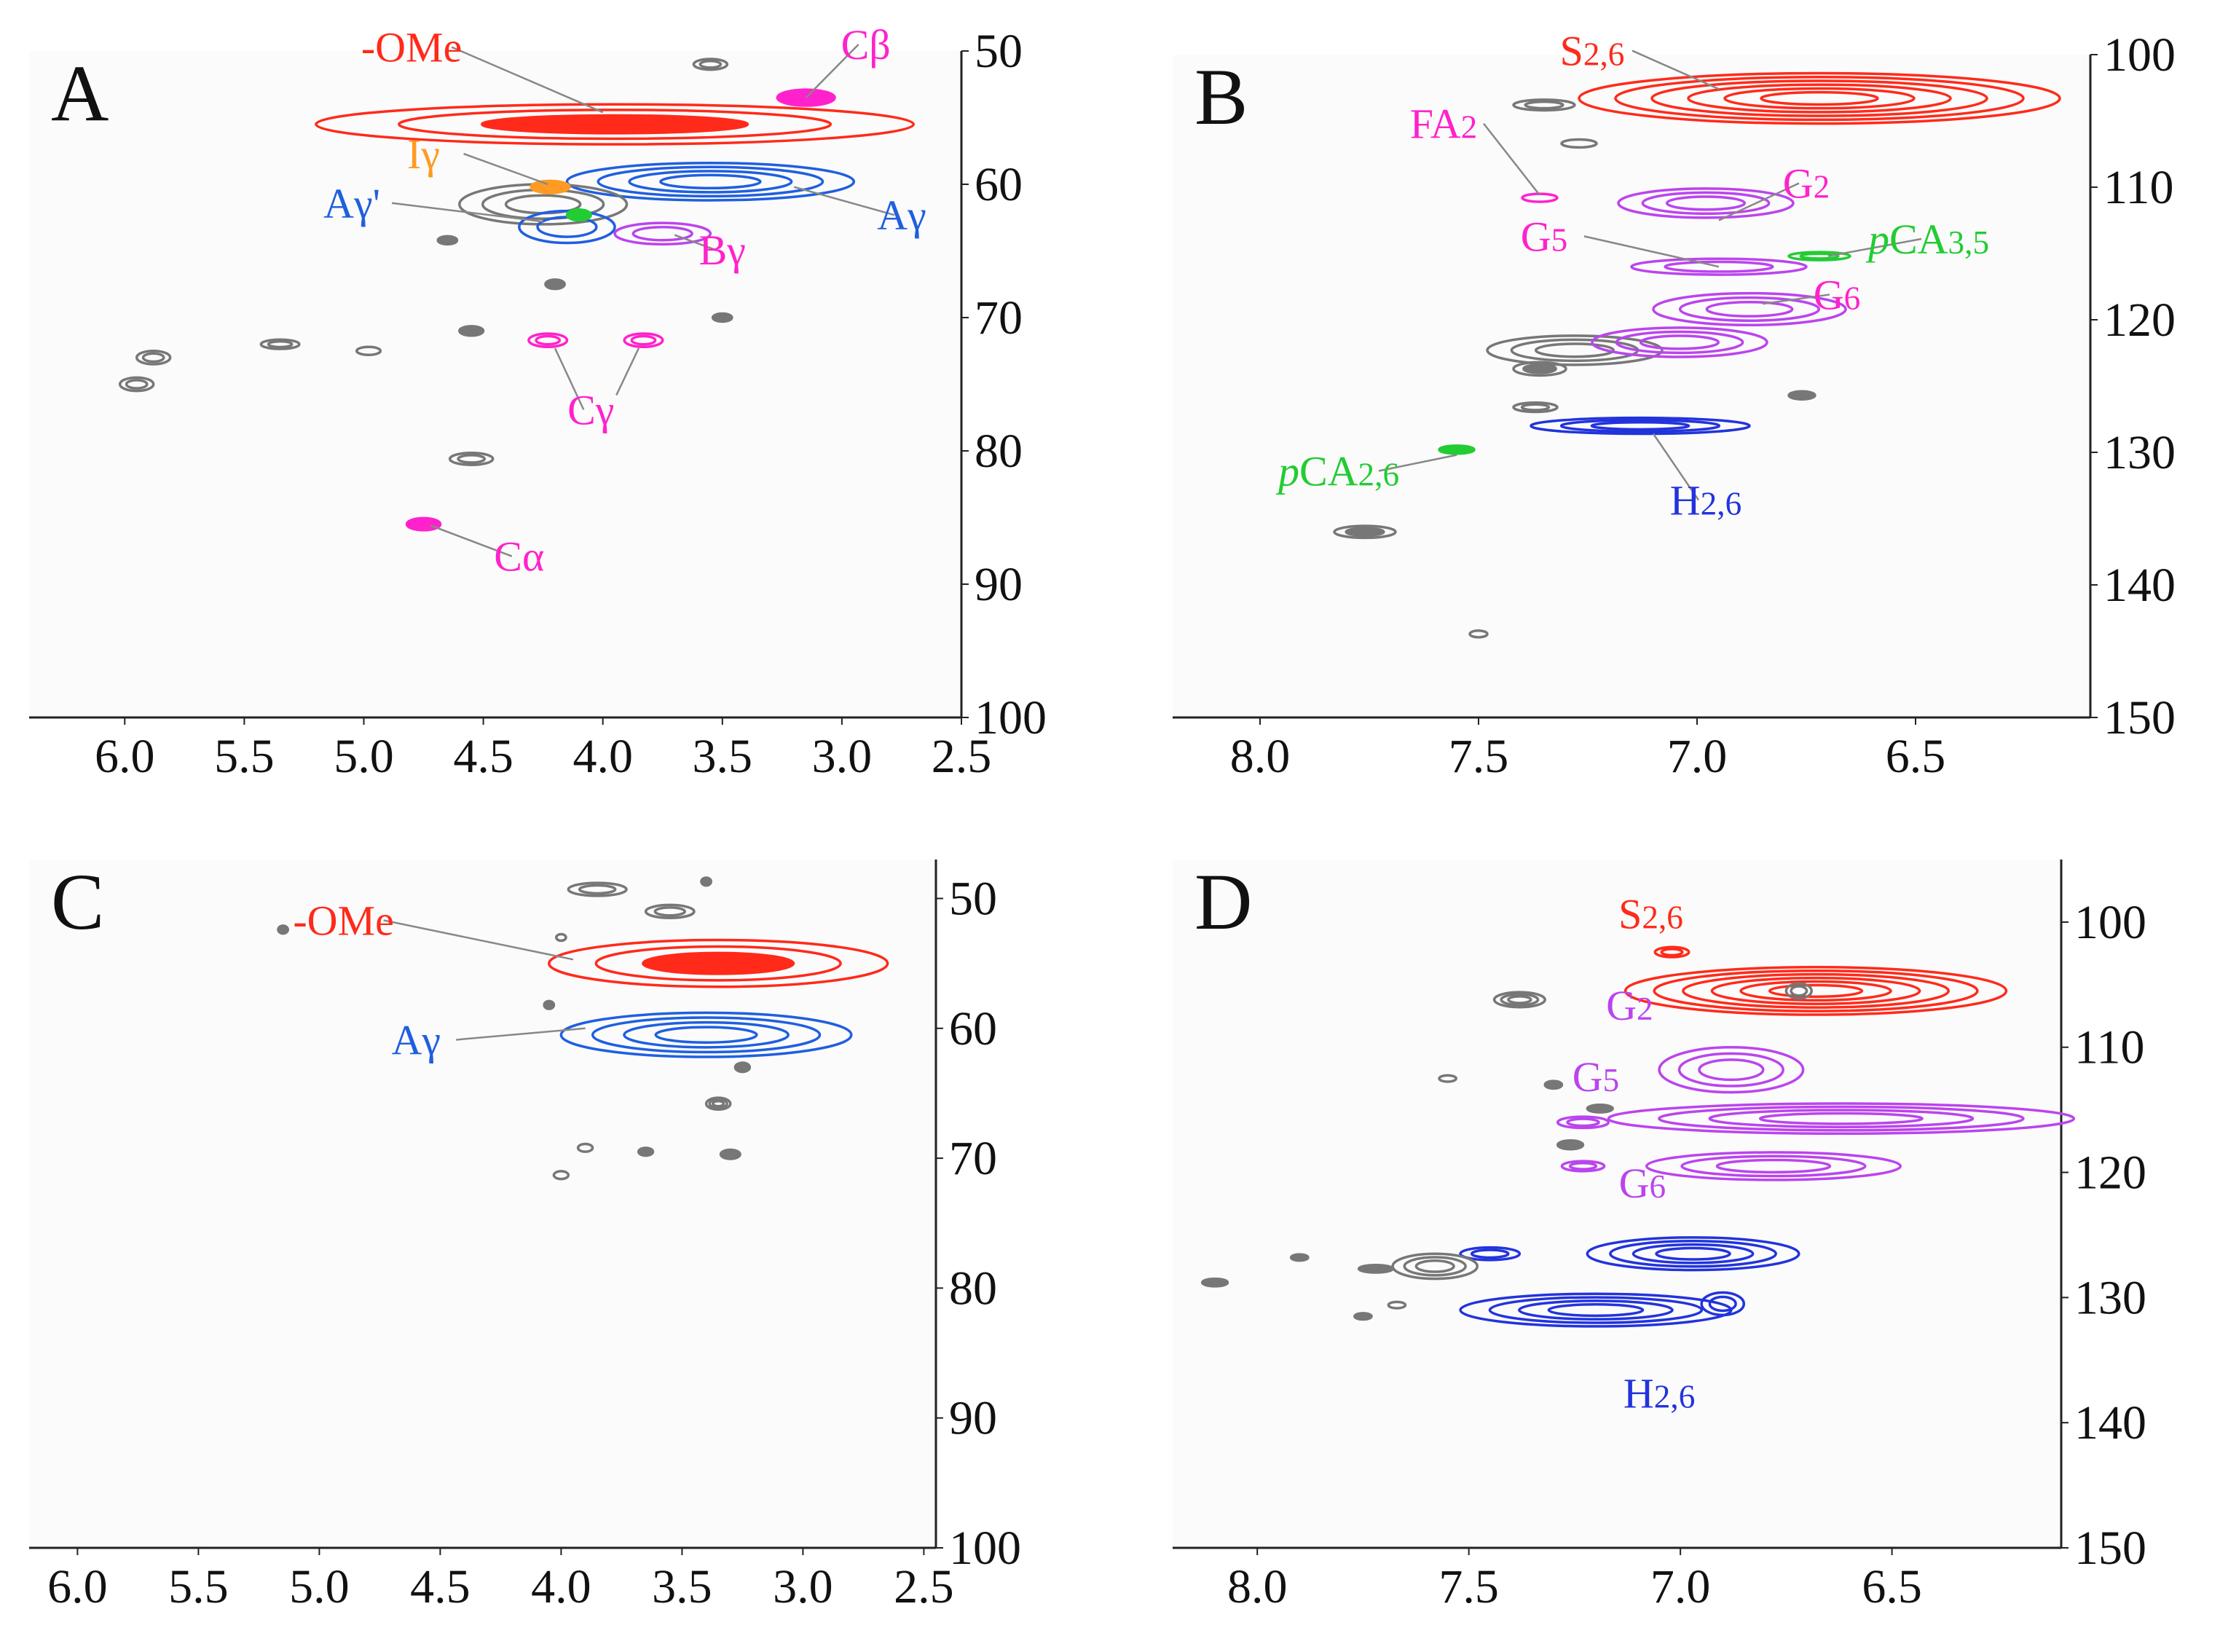  I want to click on peak-magenta, so click(548, 340).